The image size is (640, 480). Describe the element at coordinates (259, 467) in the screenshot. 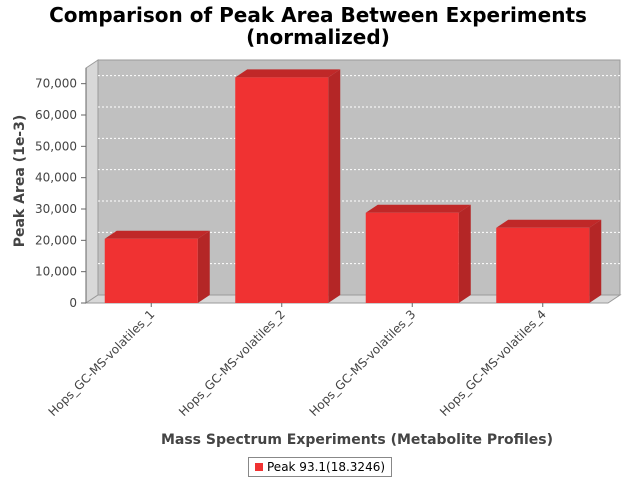

I see `legend-swatch` at that location.